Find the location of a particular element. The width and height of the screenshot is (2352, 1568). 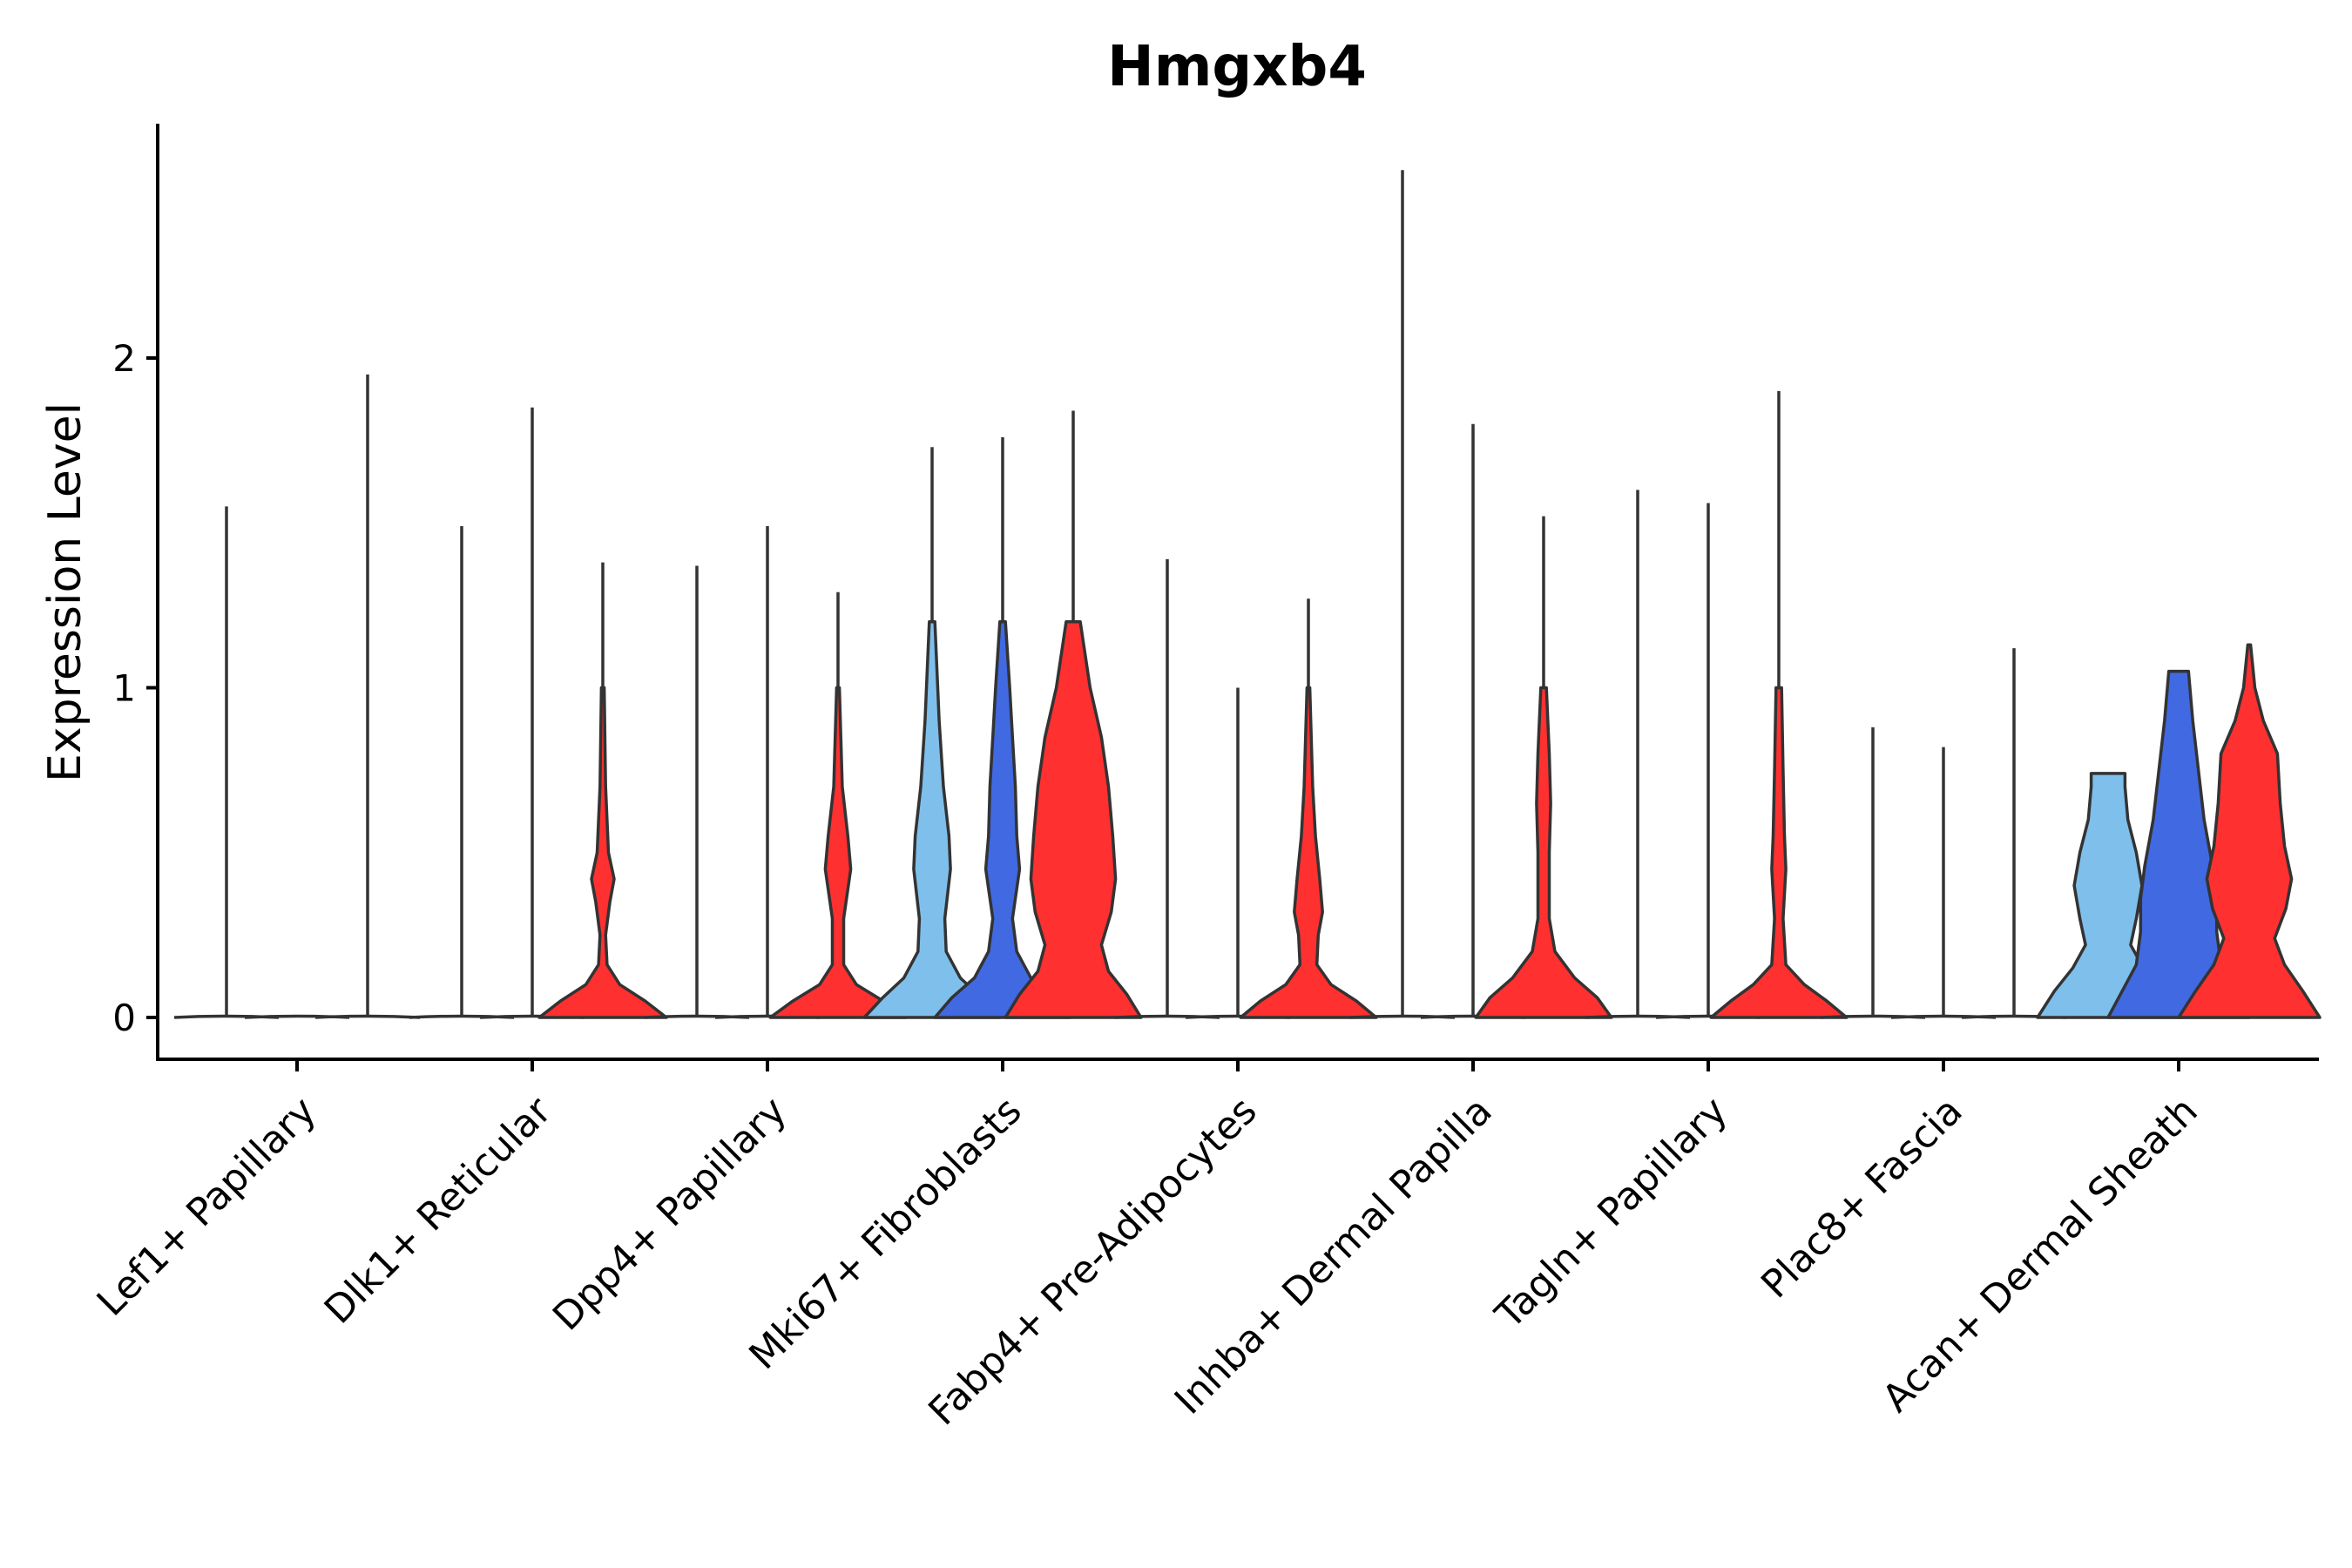

x-tick-label: Plac8+ Fascia is located at coordinates (1862, 1198).